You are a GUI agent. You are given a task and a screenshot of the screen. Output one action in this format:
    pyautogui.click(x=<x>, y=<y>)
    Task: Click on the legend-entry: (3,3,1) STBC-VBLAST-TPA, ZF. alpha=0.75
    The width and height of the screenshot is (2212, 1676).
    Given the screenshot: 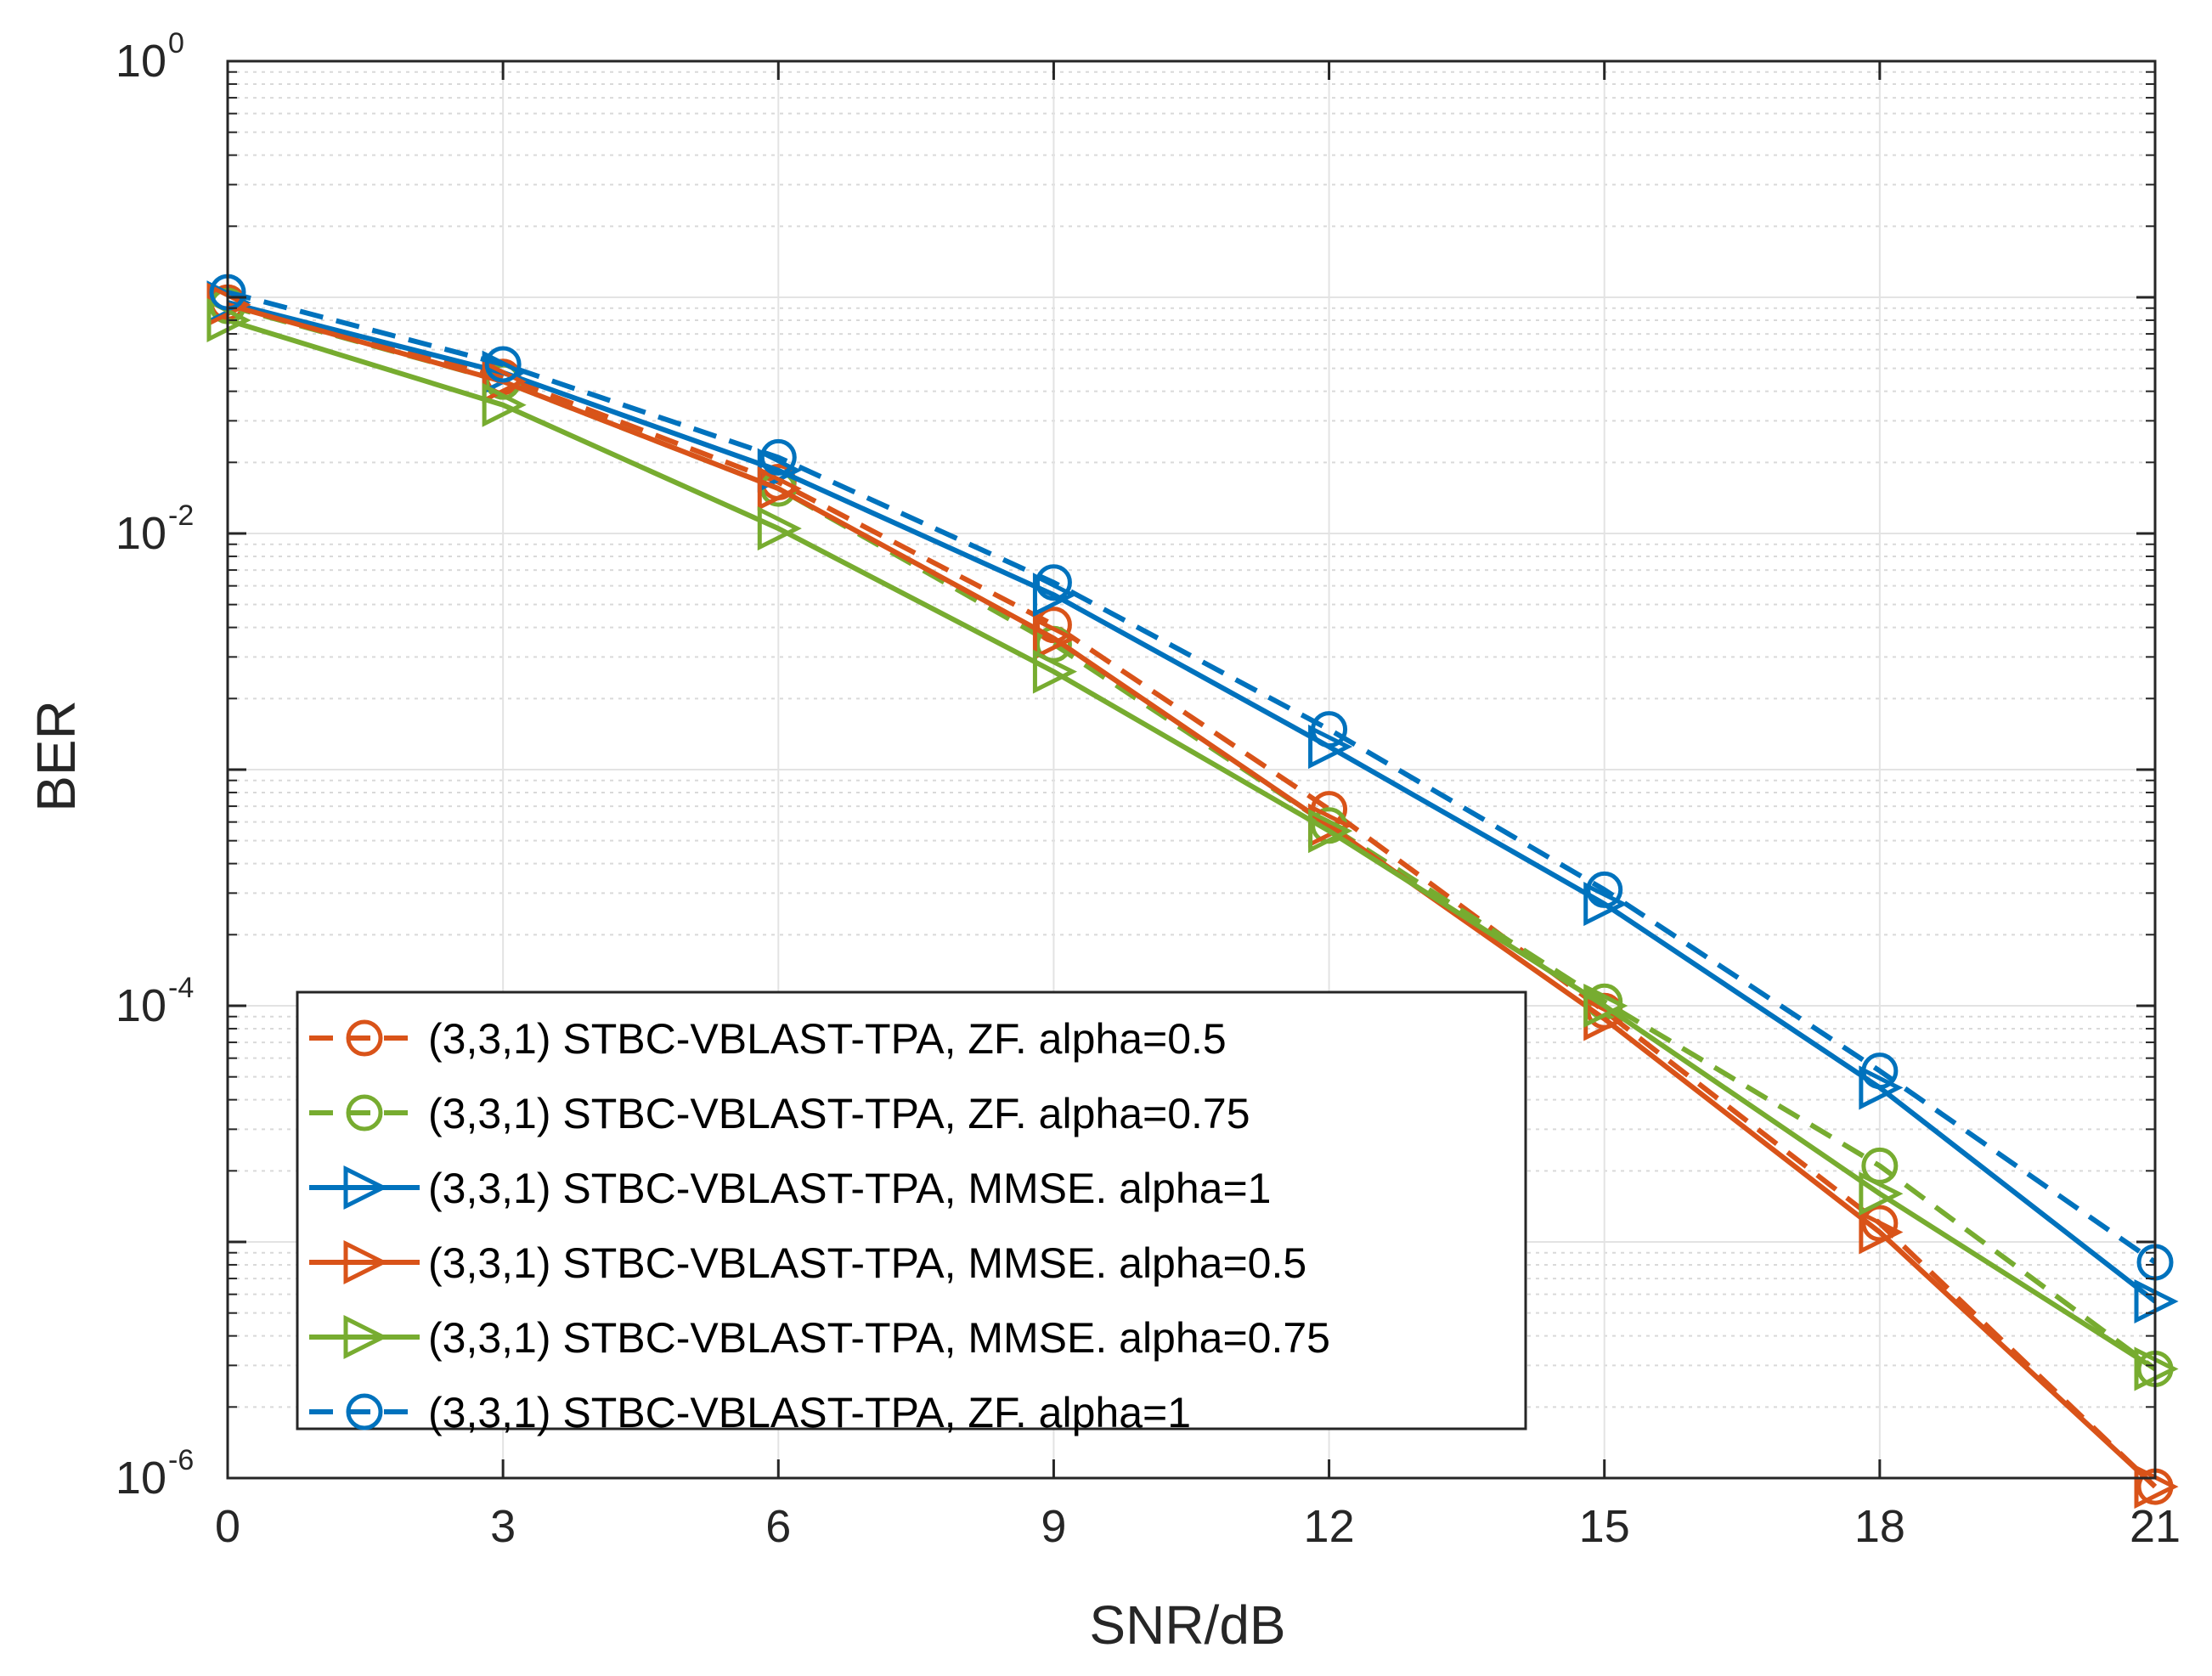 What is the action you would take?
    pyautogui.click(x=780, y=1113)
    